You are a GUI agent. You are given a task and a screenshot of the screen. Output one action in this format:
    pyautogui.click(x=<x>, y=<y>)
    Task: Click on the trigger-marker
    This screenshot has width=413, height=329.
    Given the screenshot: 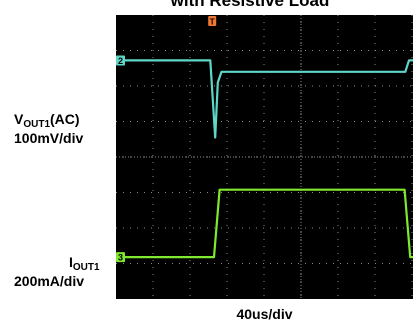 What is the action you would take?
    pyautogui.click(x=212, y=21)
    